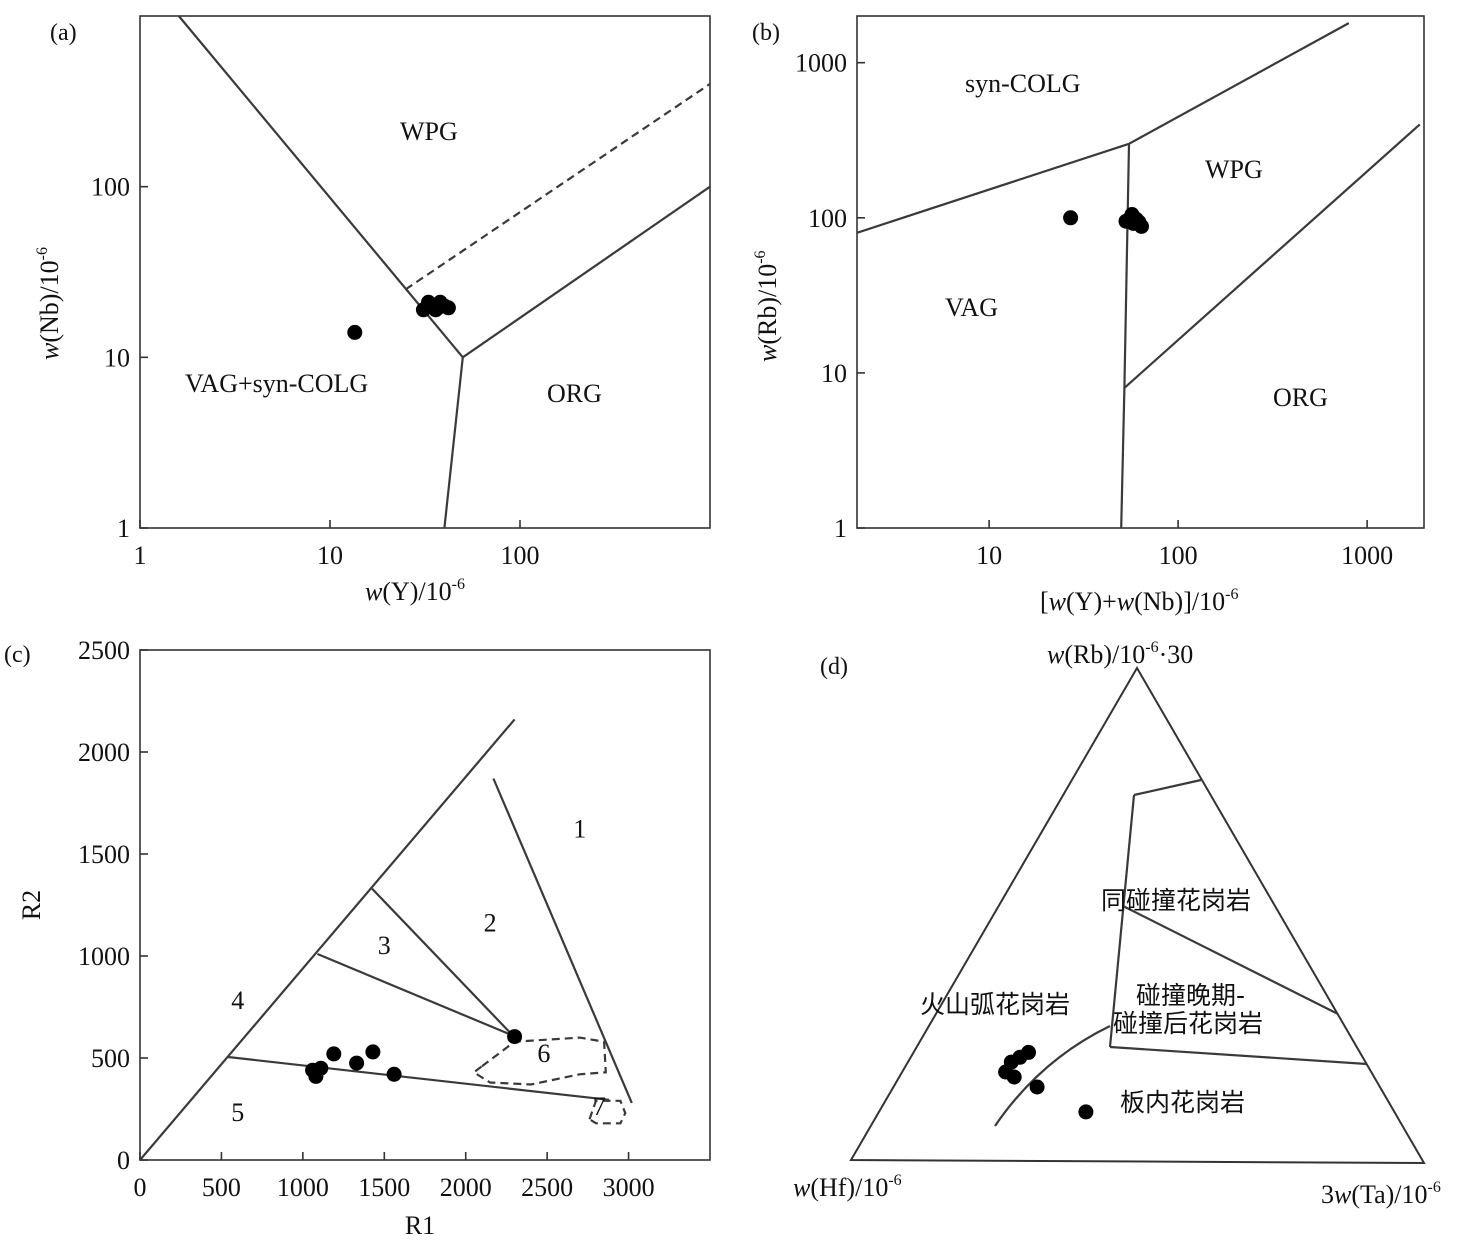 The width and height of the screenshot is (1468, 1240). I want to click on panel-b-y-axis-label: w(Rb)/10-6, so click(767, 306).